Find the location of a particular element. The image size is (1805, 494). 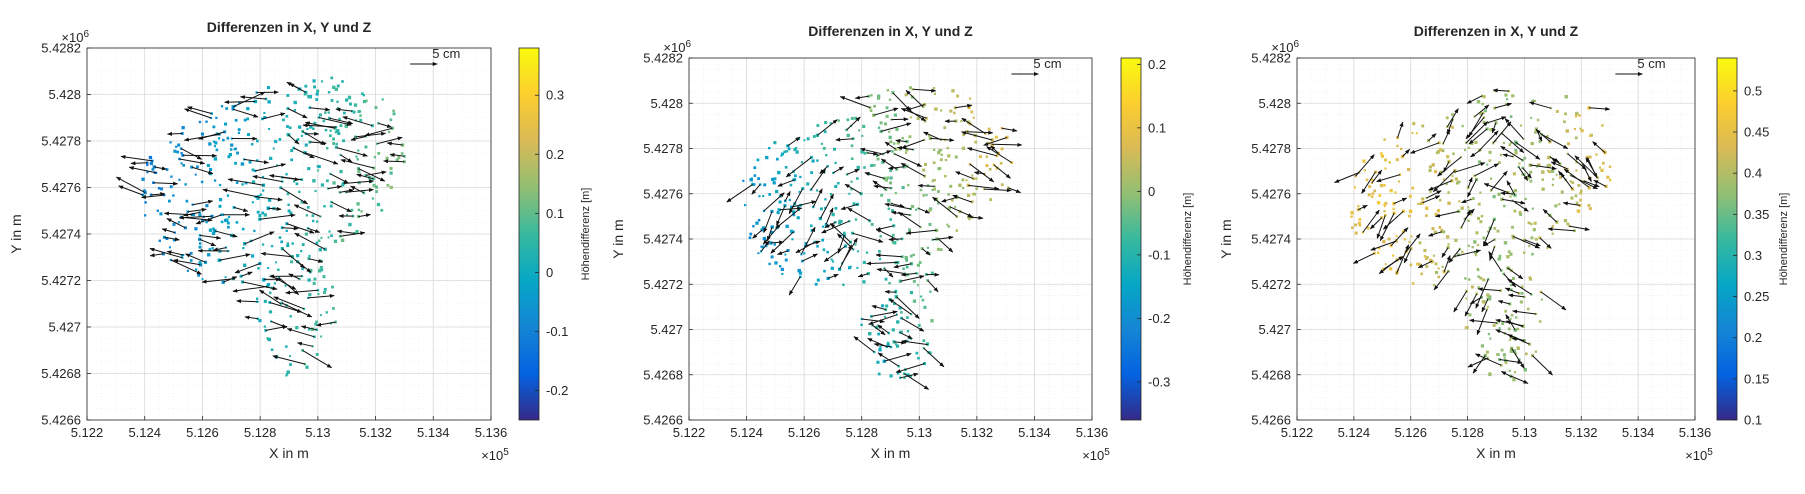

x-exponent-power: 5 is located at coordinates (1710, 452).